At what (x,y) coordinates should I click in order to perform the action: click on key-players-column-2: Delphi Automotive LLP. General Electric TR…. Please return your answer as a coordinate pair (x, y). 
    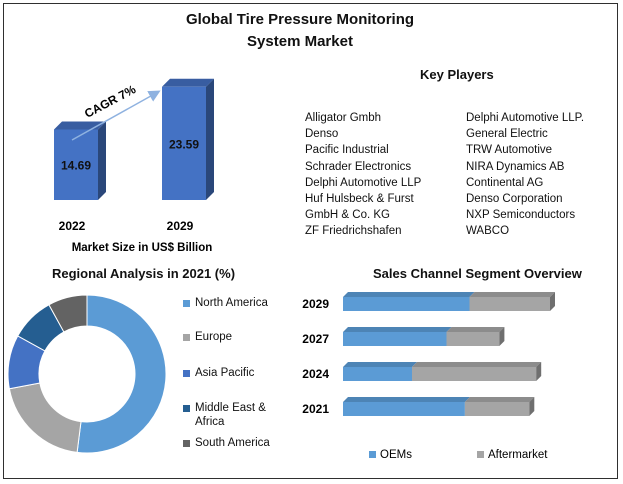
    Looking at the image, I should click on (525, 175).